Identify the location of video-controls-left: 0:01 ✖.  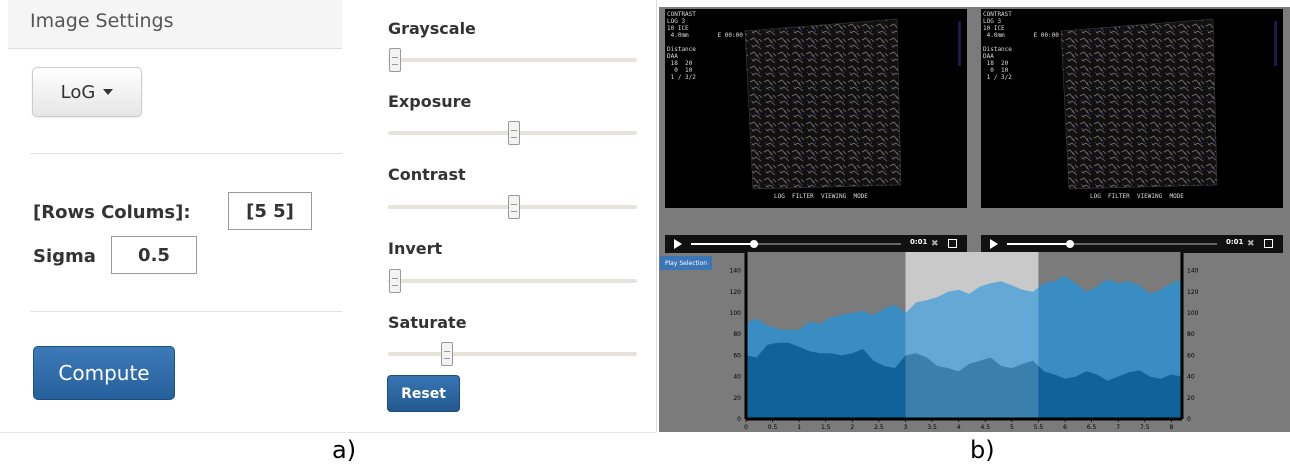
(816, 244).